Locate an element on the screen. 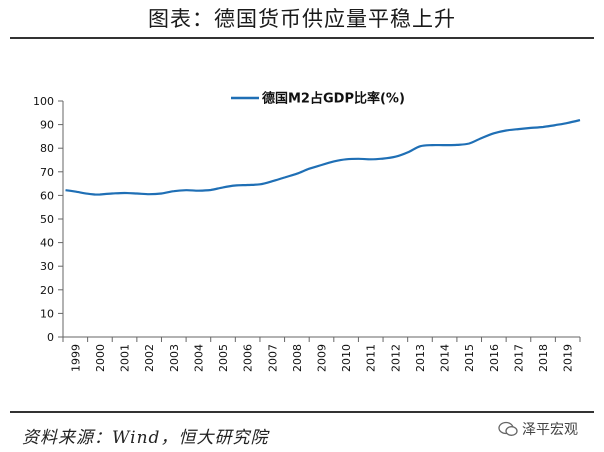 Image resolution: width=604 pixels, height=452 pixels. y-tick-label: 50 is located at coordinates (47, 219).